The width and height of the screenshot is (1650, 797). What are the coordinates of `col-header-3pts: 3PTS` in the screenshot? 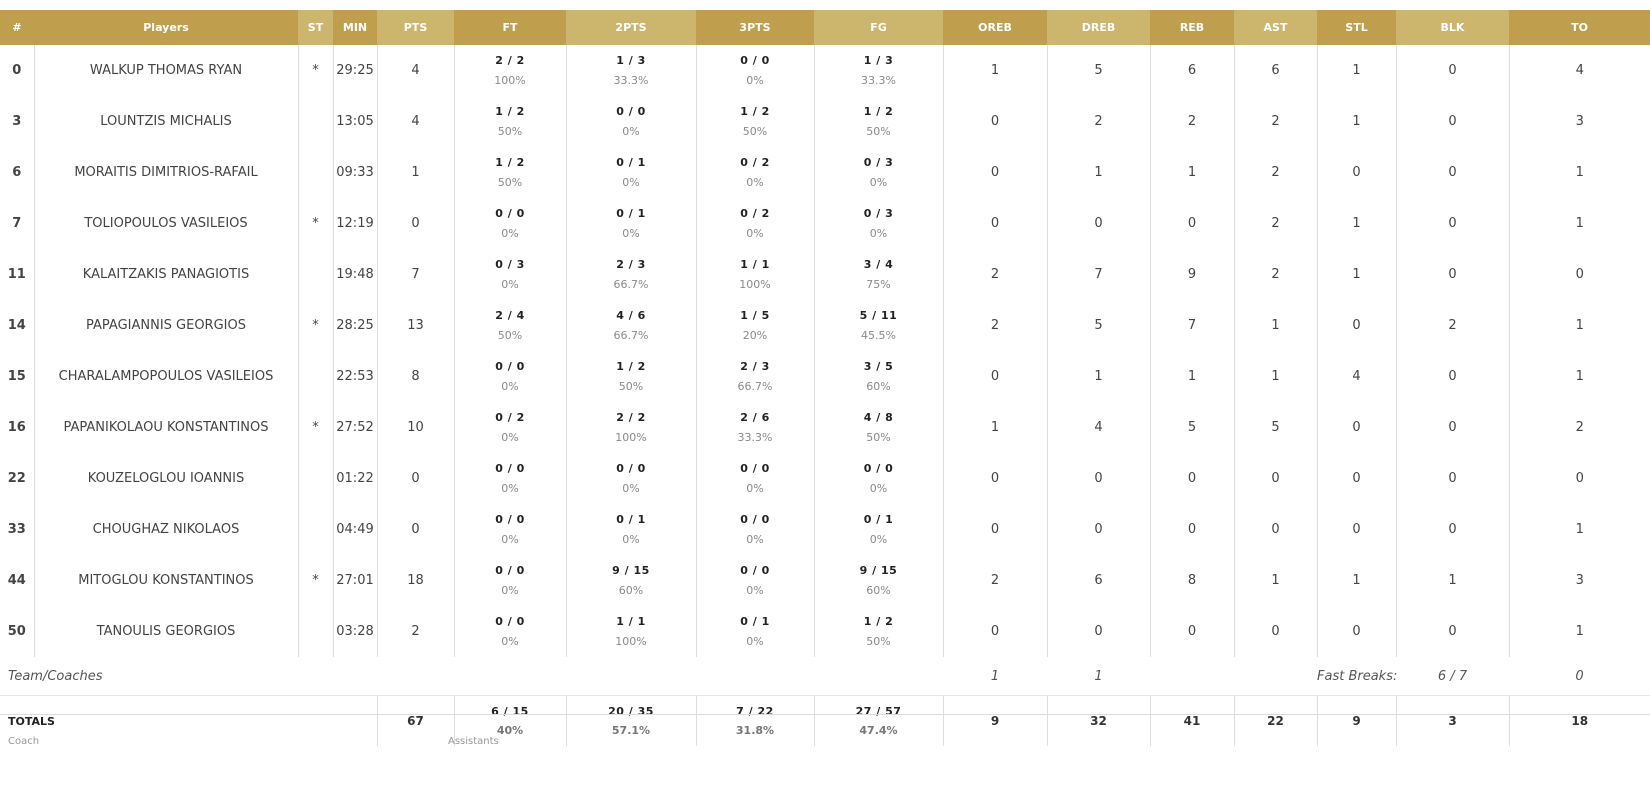 It's located at (755, 27).